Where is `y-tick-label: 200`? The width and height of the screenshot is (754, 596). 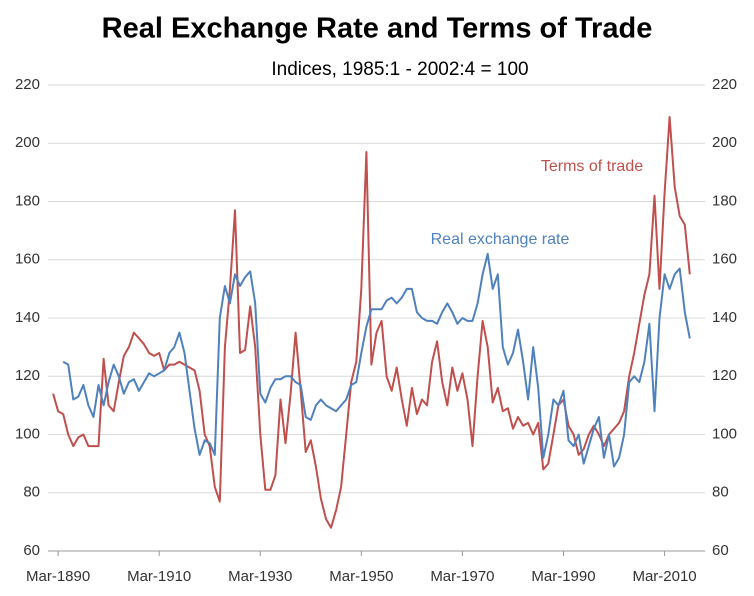 y-tick-label: 200 is located at coordinates (27, 142).